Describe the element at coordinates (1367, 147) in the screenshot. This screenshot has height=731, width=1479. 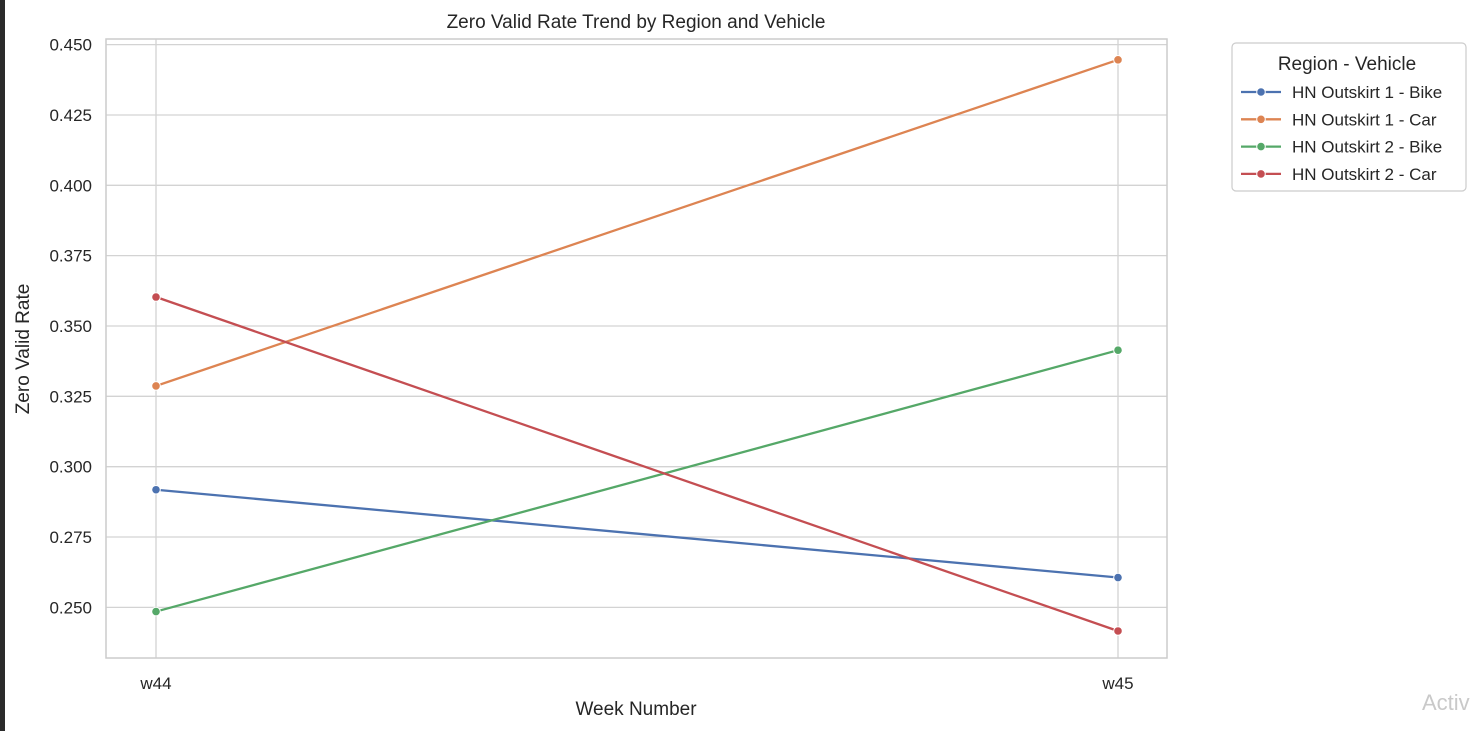
I see `legend-entry-label: HN Outskirt 2 - Bike` at that location.